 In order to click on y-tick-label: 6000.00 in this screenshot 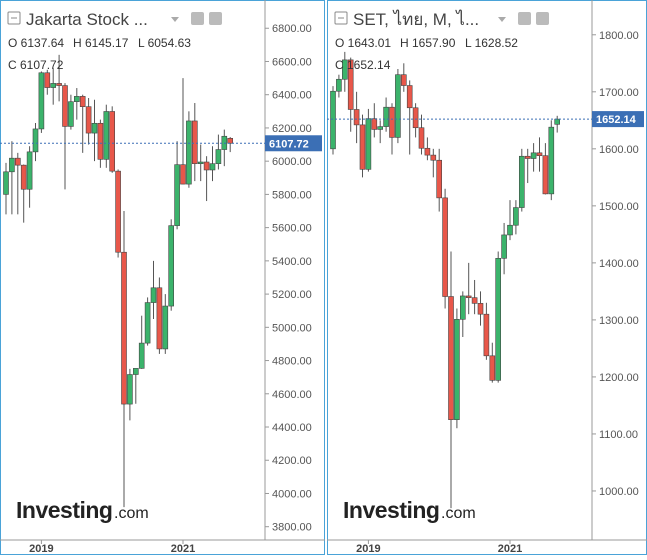, I will do `click(292, 162)`.